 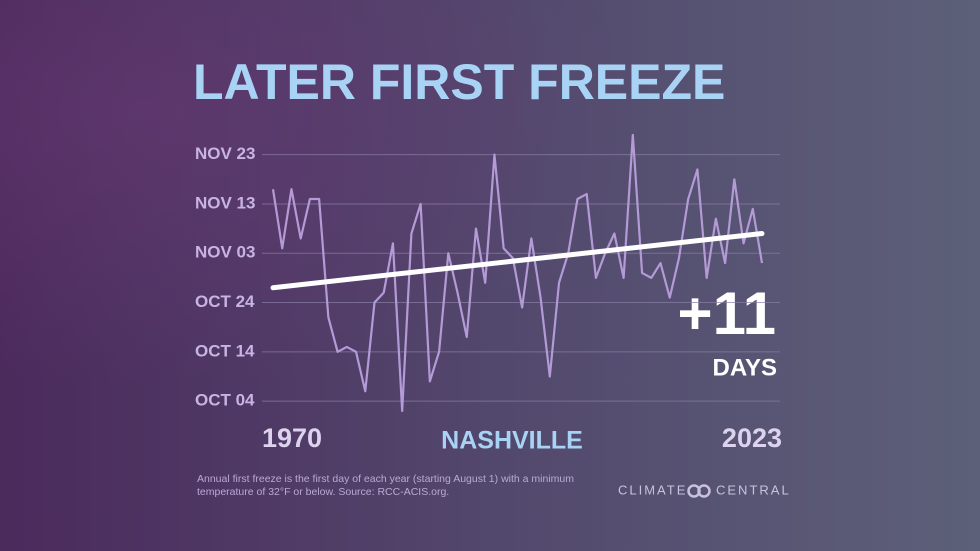 What do you see at coordinates (512, 441) in the screenshot?
I see `location-label: NASHVILLE` at bounding box center [512, 441].